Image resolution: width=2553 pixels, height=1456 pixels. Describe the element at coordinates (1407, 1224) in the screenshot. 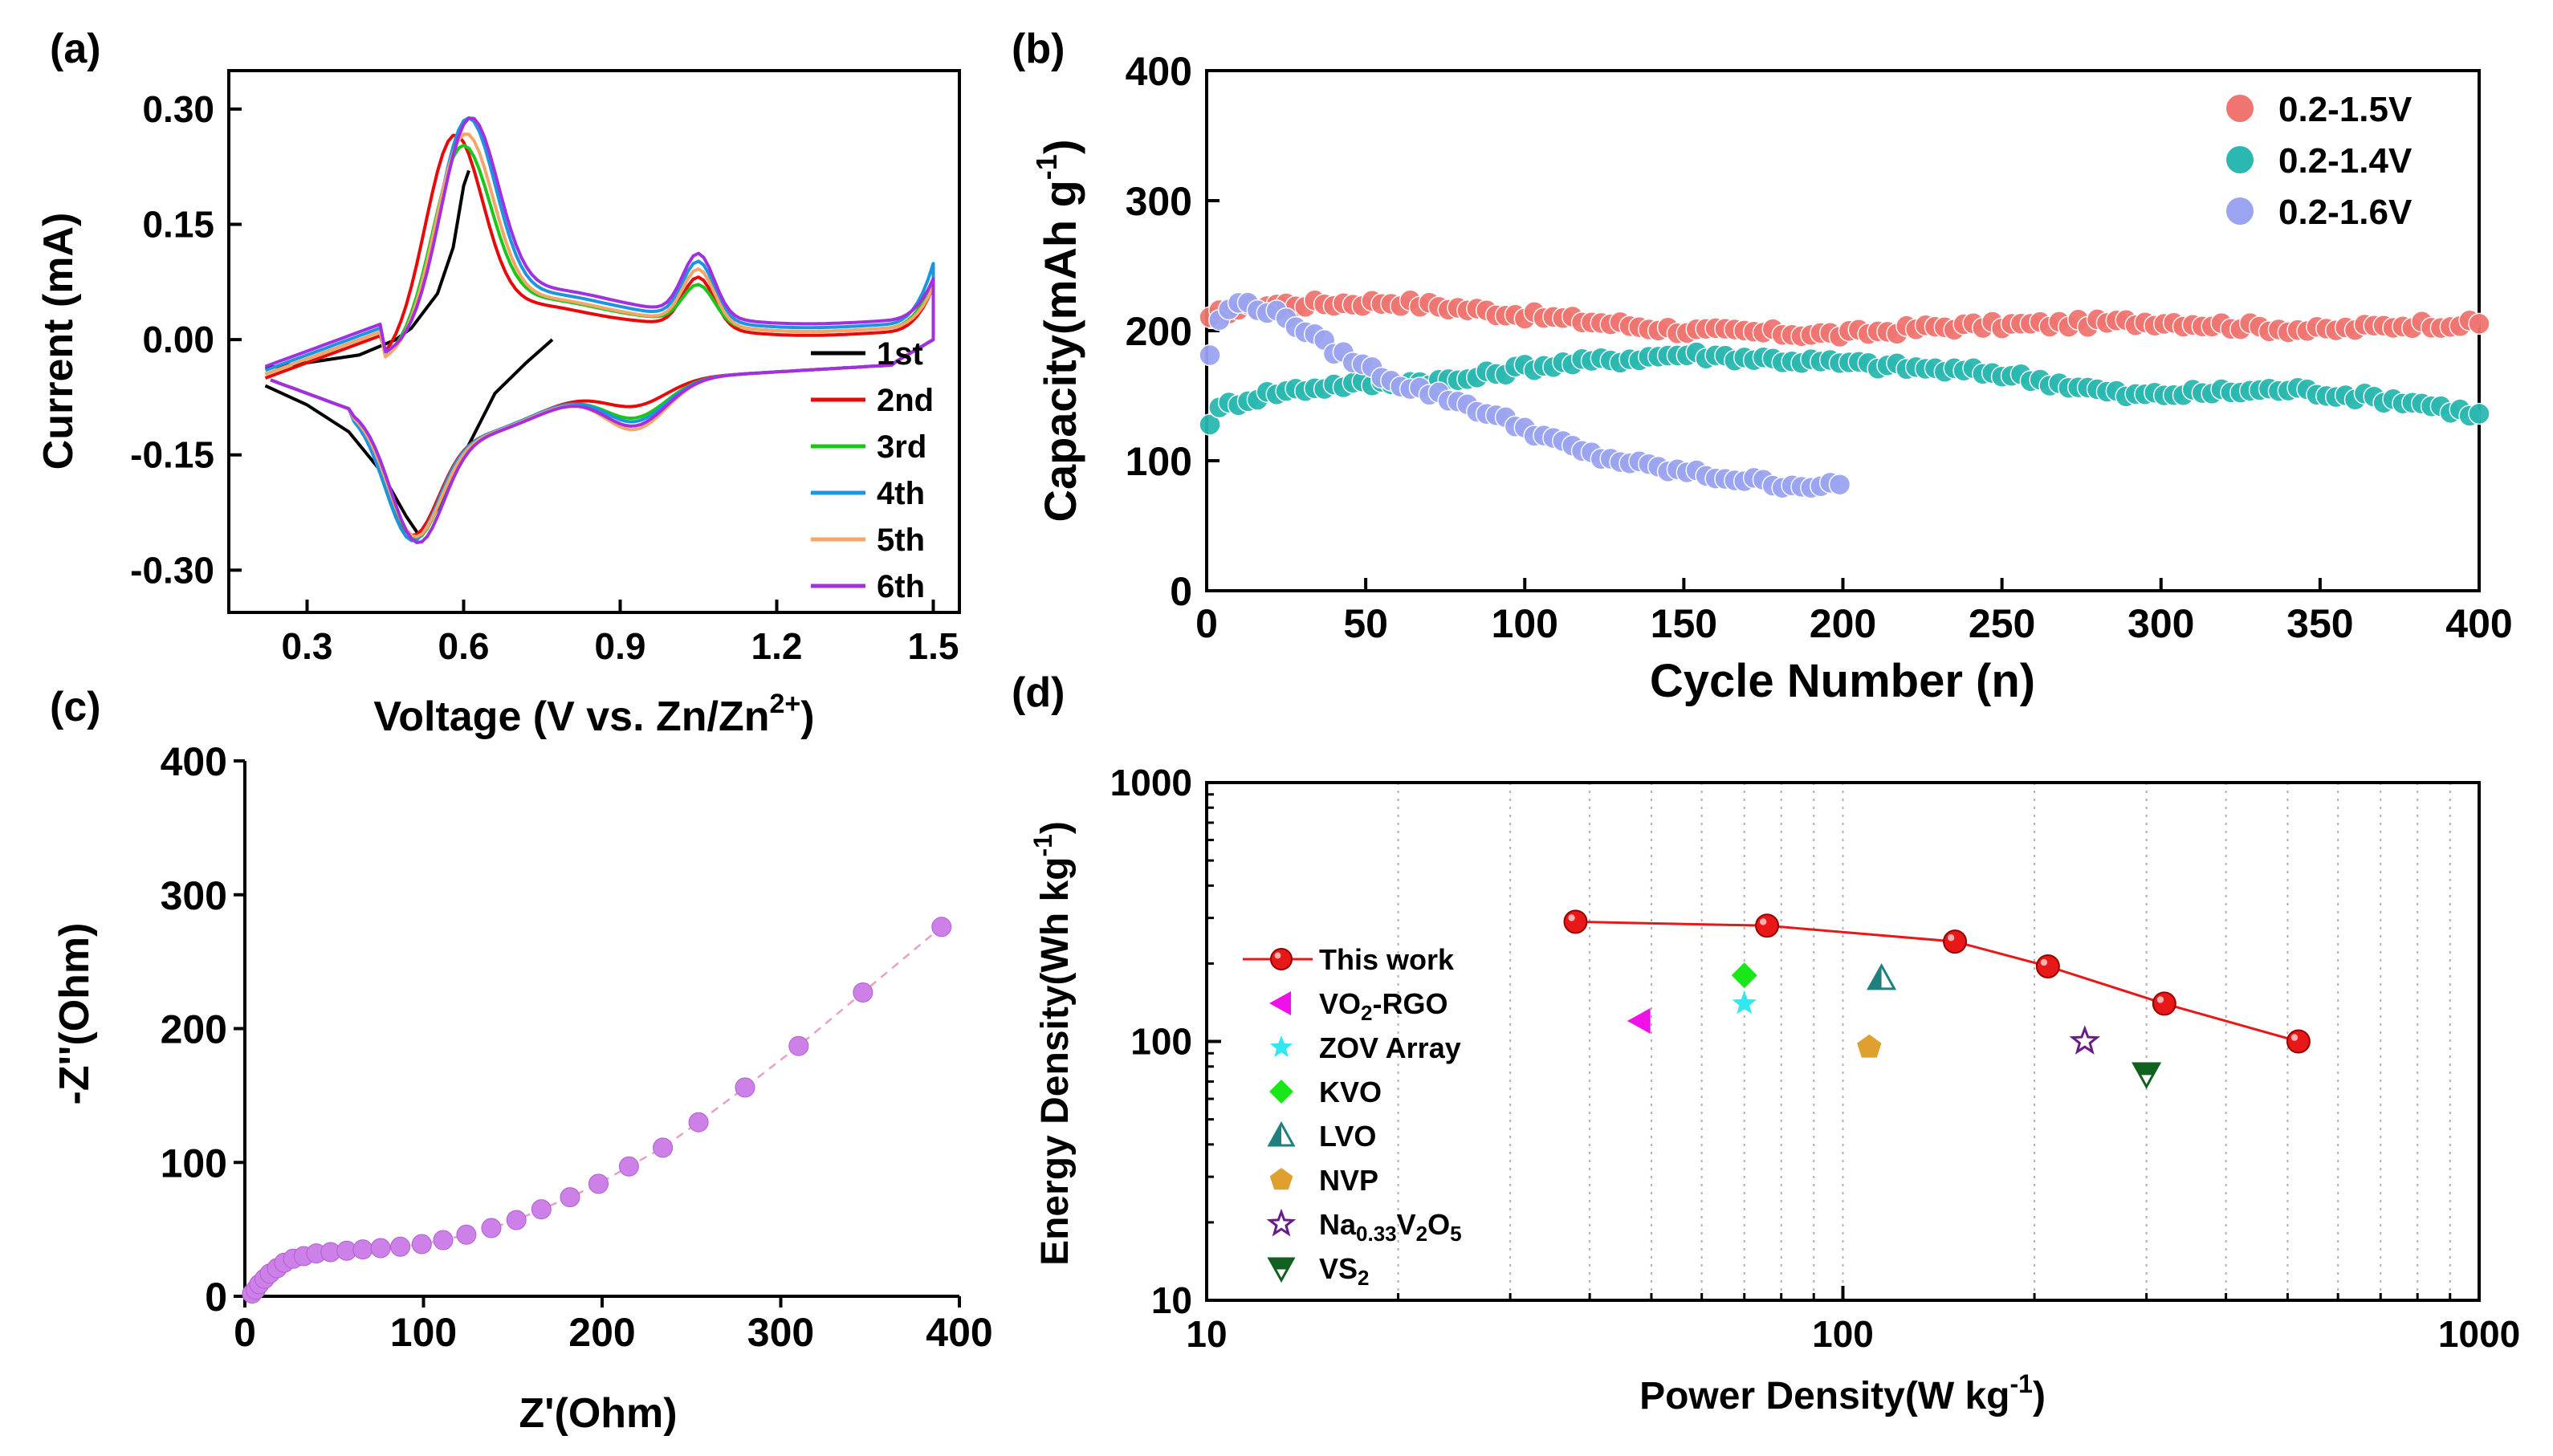

I see `legend-text-part: V` at that location.